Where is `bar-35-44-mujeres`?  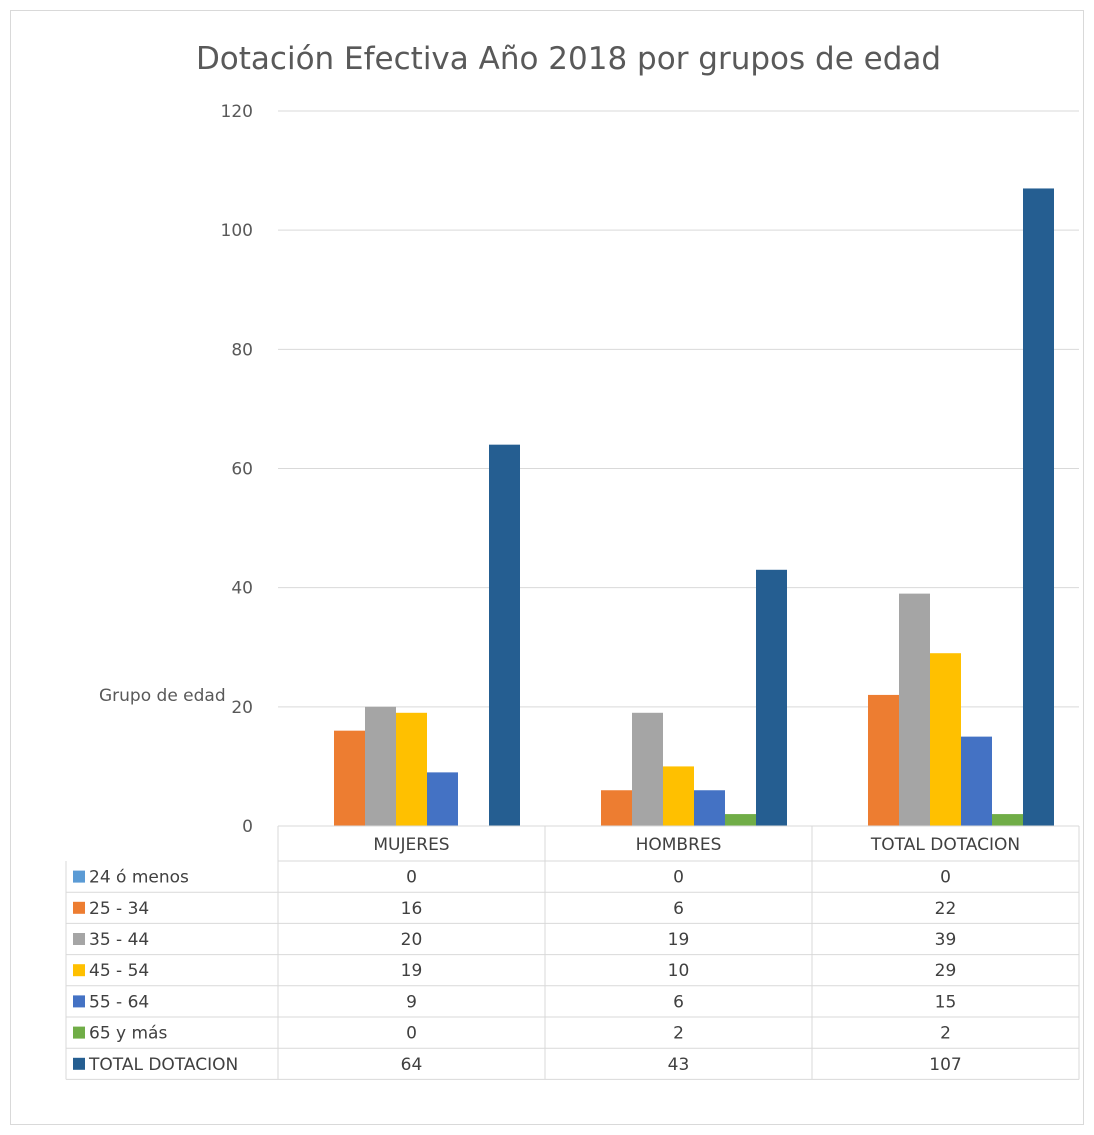 bar-35-44-mujeres is located at coordinates (380, 766).